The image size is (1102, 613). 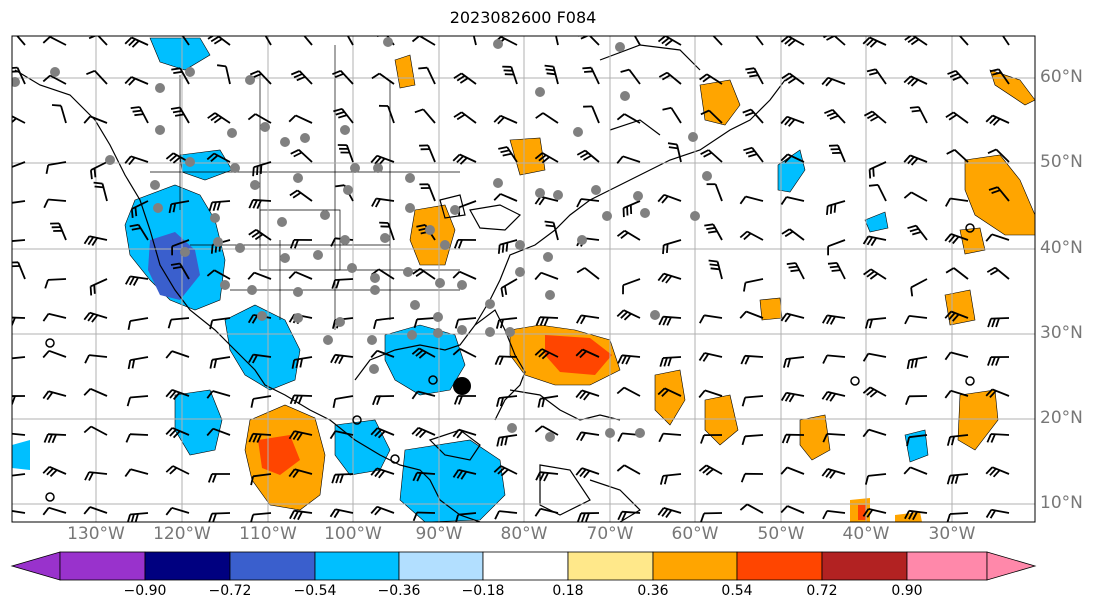 I want to click on lon-label: 50°W, so click(x=781, y=534).